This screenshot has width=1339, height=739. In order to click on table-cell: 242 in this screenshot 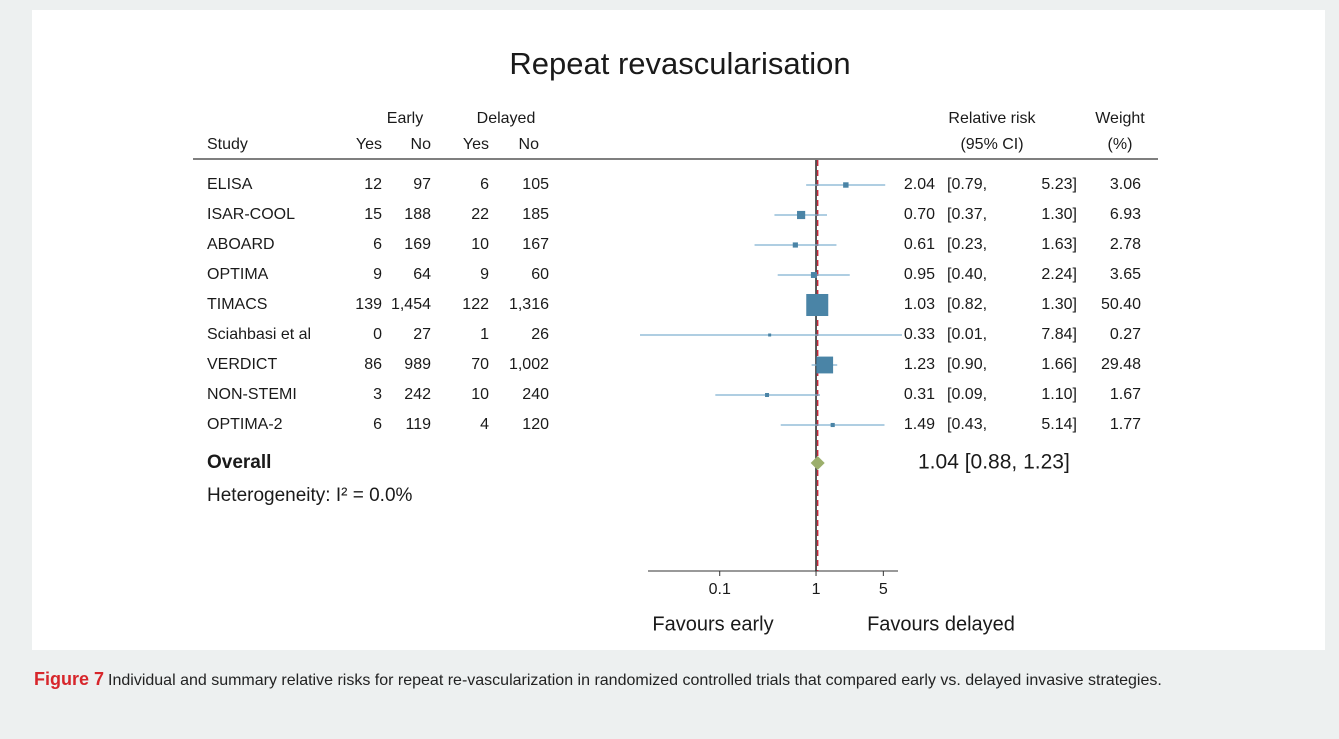, I will do `click(417, 394)`.